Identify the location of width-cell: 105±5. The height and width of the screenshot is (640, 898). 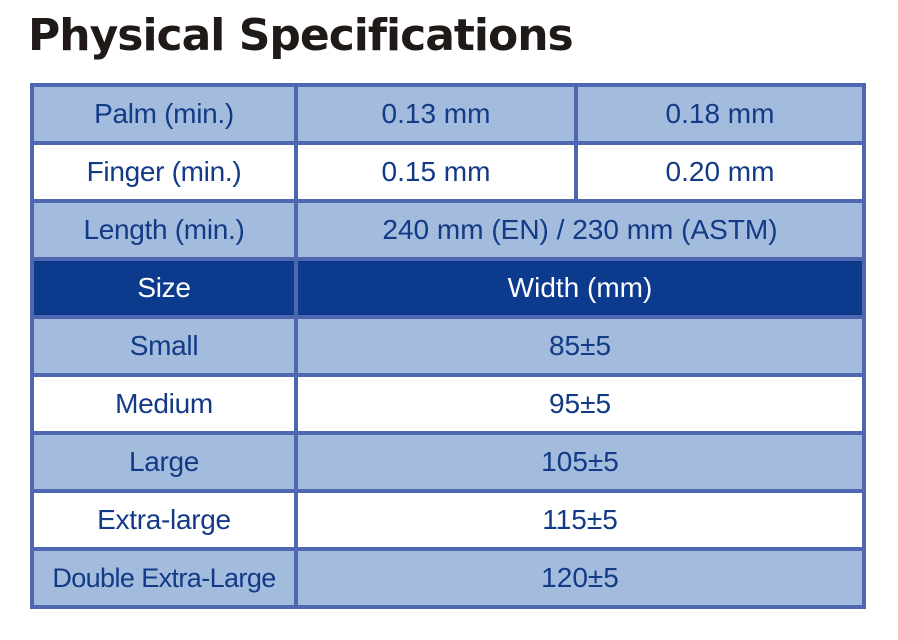
(580, 462).